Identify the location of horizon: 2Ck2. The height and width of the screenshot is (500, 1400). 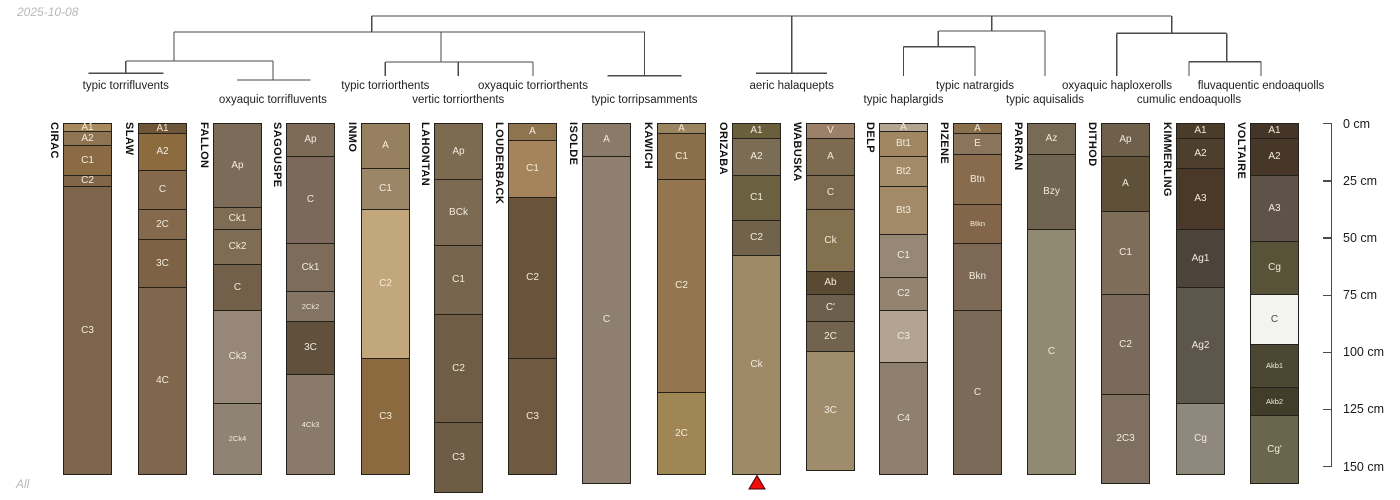
(310, 306).